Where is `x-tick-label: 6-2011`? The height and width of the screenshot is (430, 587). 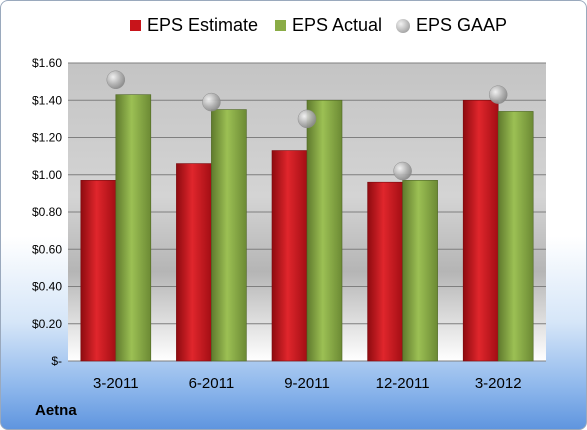 x-tick-label: 6-2011 is located at coordinates (212, 383).